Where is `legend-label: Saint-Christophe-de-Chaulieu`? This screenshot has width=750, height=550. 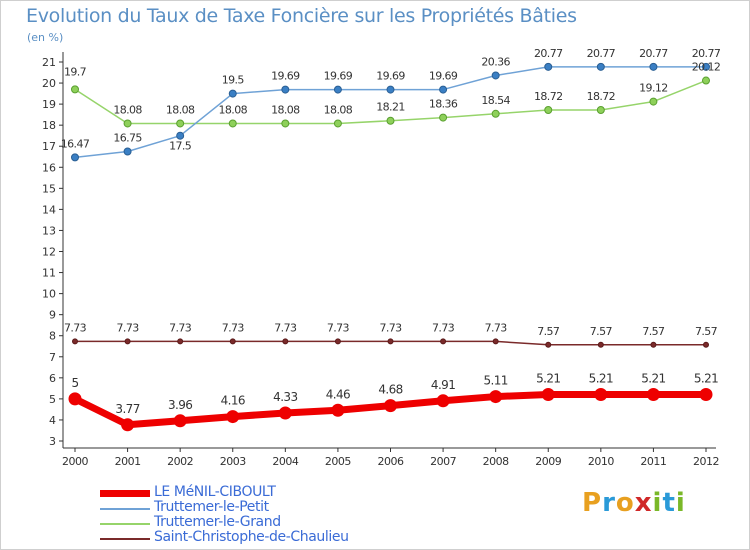
legend-label: Saint-Christophe-de-Chaulieu is located at coordinates (251, 537).